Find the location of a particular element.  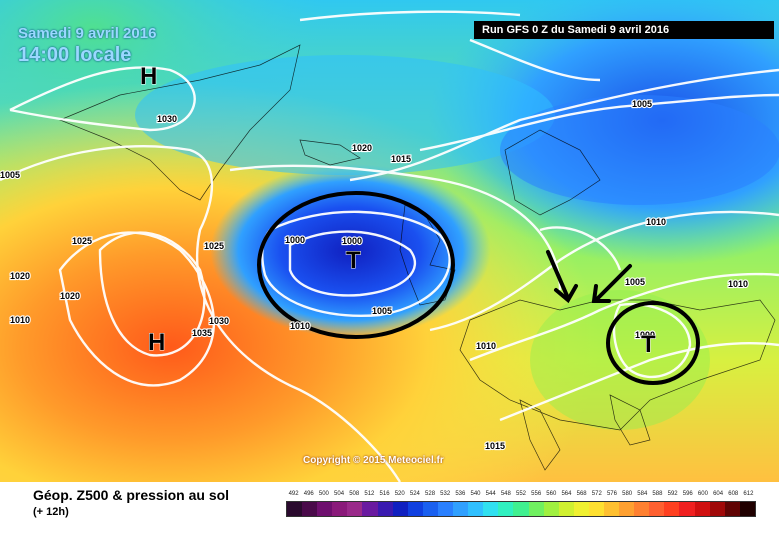

forecast-time: 14:00 locale is located at coordinates (75, 55).